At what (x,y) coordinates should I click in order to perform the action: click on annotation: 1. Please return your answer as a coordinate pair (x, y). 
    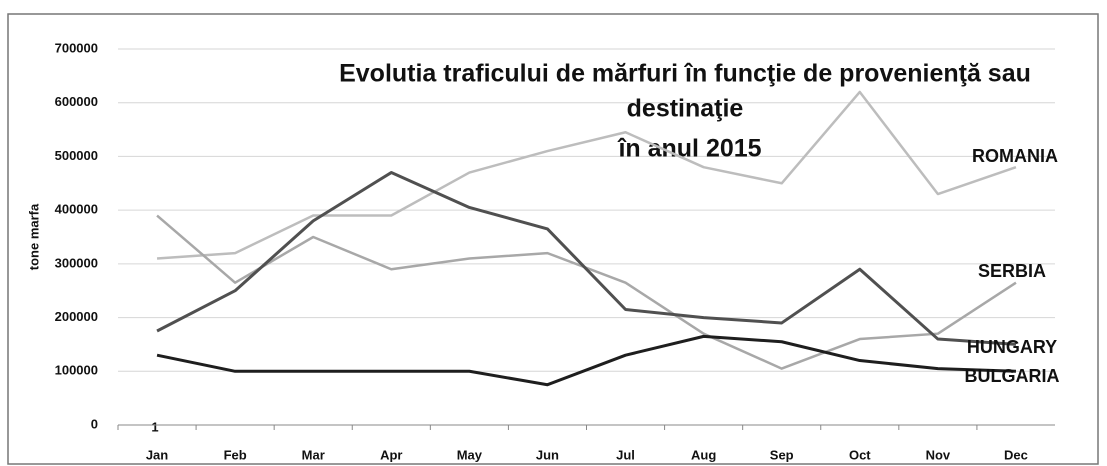
    Looking at the image, I should click on (154, 426).